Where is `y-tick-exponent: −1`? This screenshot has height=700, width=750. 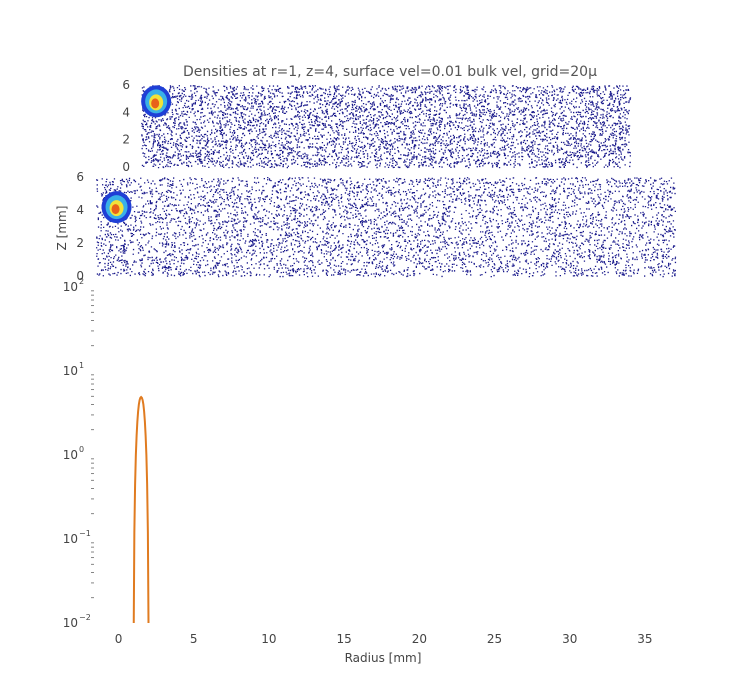 y-tick-exponent: −1 is located at coordinates (85, 533).